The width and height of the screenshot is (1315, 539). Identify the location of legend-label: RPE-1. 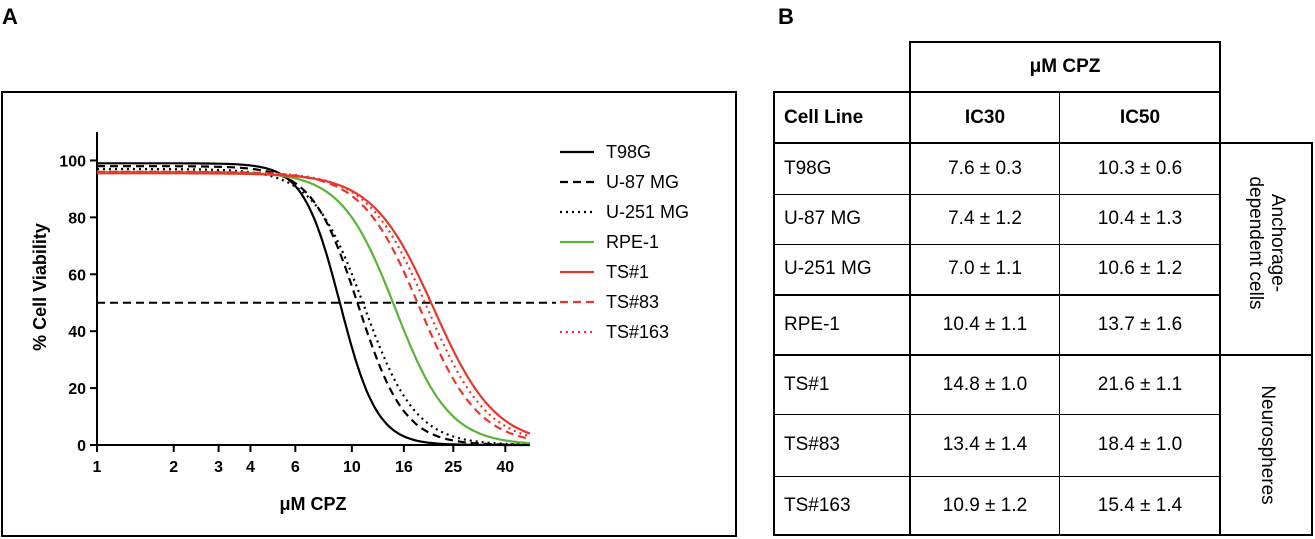
(632, 242).